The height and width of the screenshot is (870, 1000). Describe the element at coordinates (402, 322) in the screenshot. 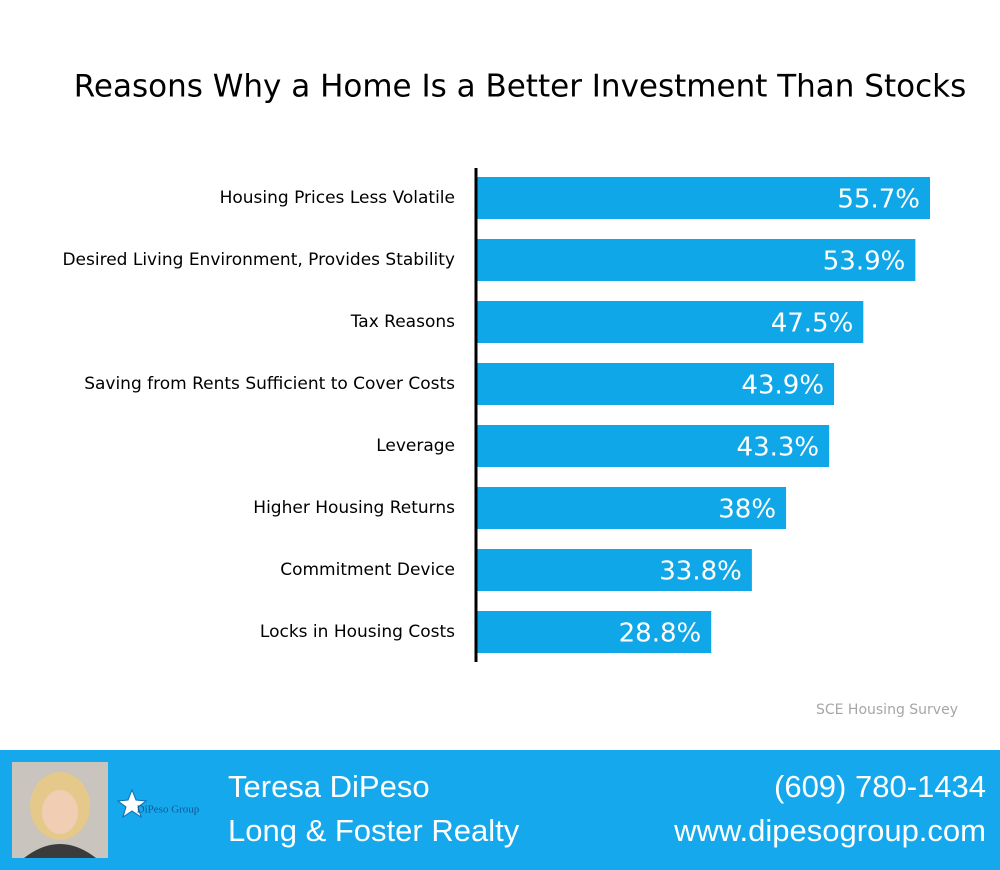

I see `category-label: Tax Reasons` at that location.